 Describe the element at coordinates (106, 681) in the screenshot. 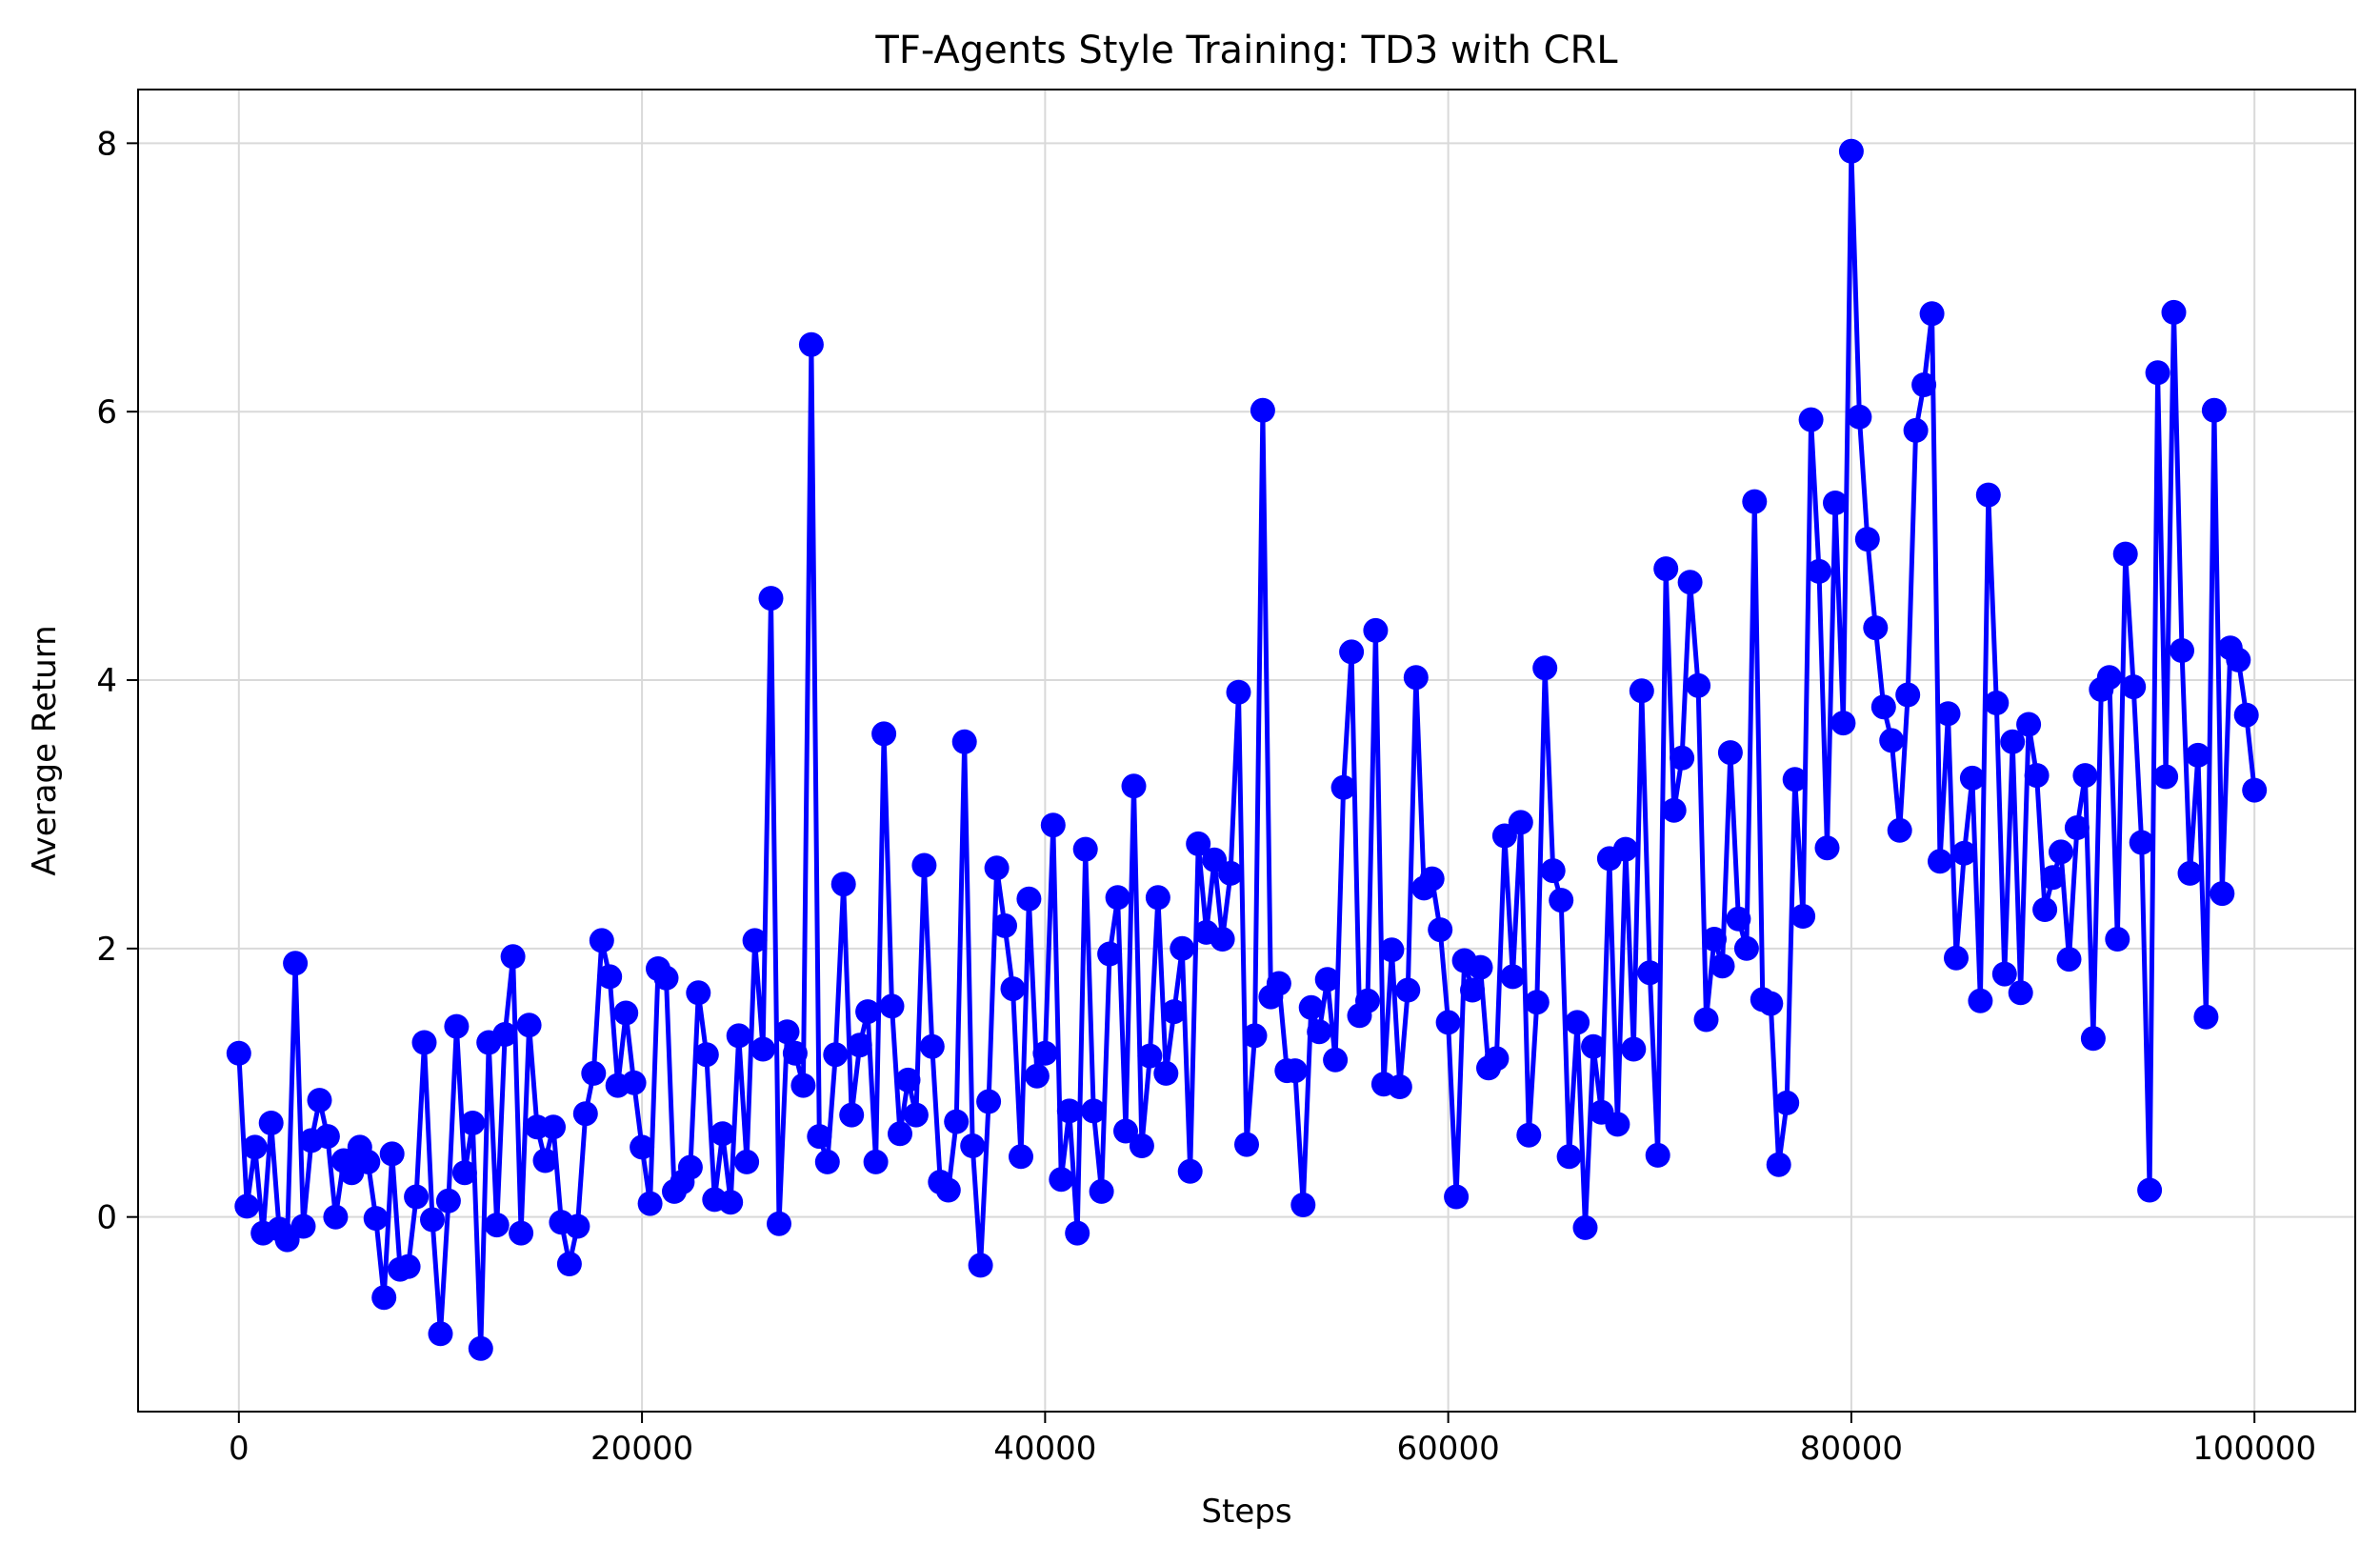

I see `y-tick-label: 4` at that location.